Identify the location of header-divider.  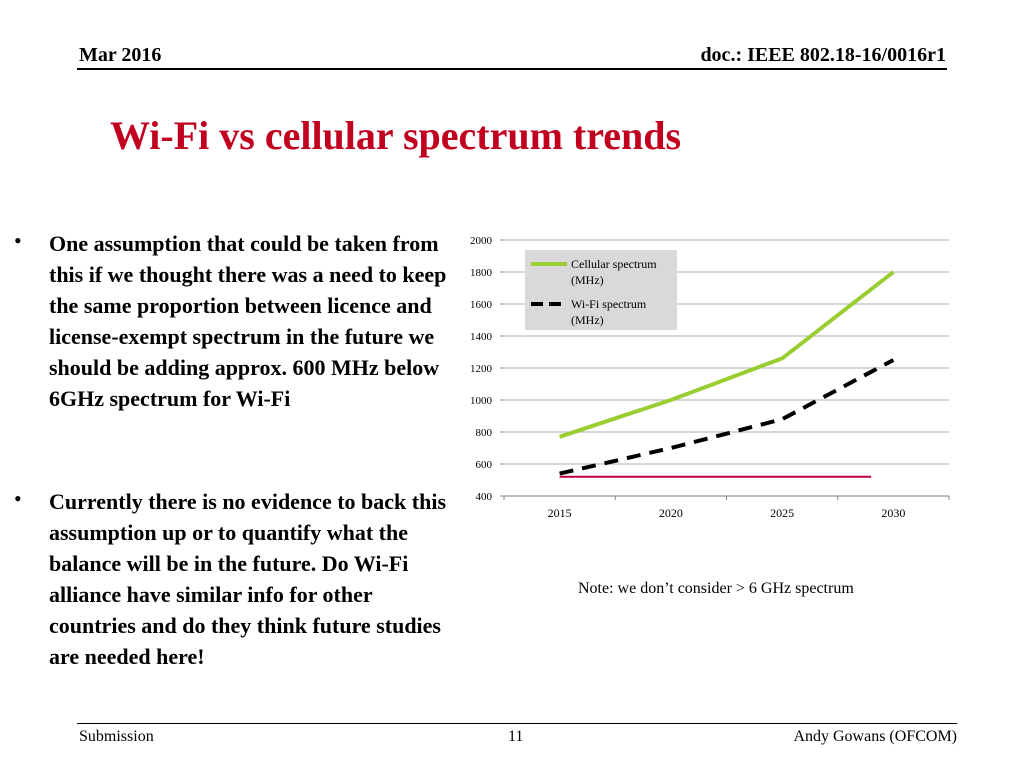
(512, 69).